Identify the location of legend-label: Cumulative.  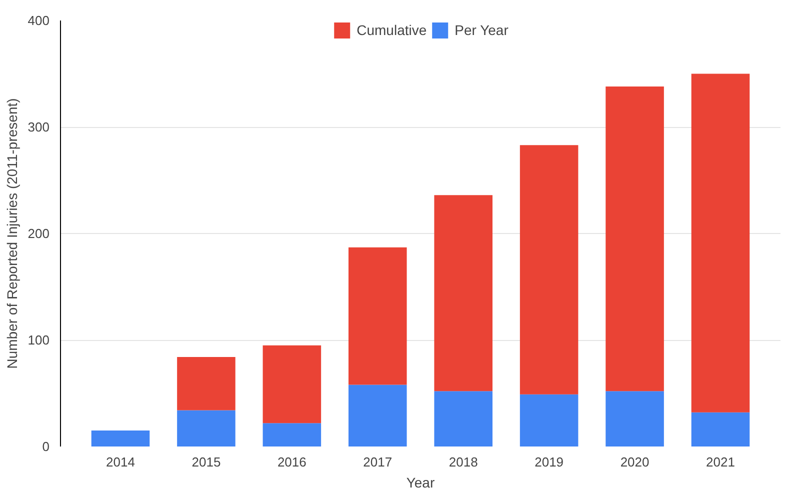
(391, 30).